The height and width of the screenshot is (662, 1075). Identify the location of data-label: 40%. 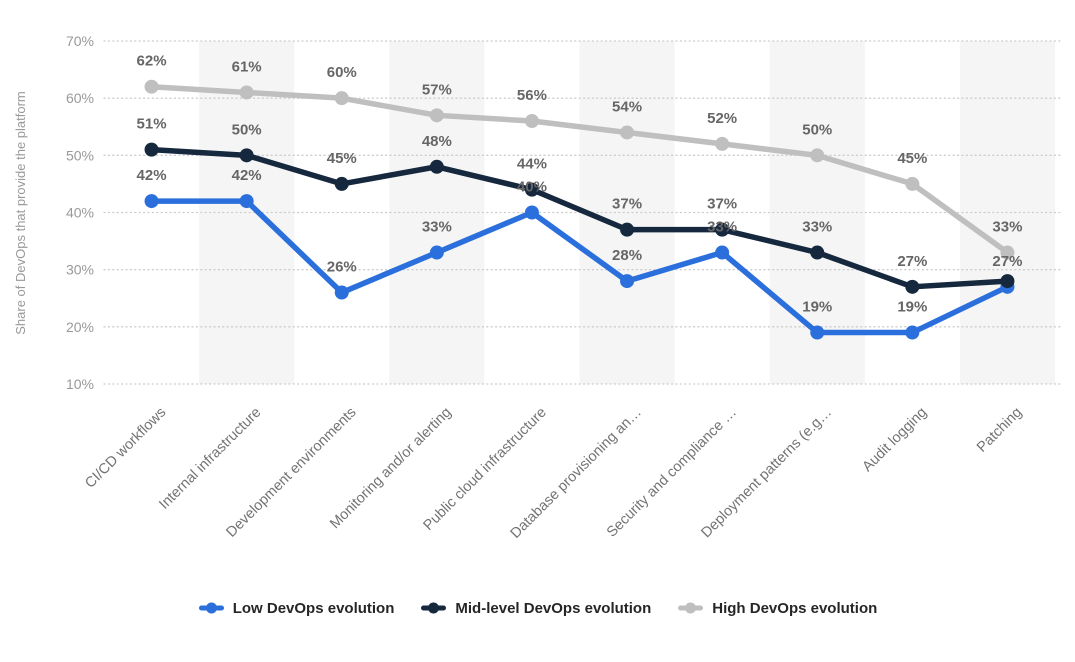
(532, 187).